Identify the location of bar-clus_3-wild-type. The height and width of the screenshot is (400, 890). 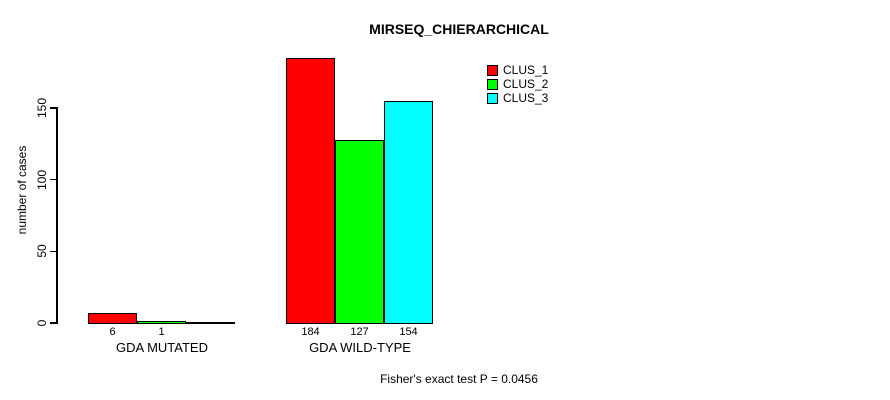
(408, 212).